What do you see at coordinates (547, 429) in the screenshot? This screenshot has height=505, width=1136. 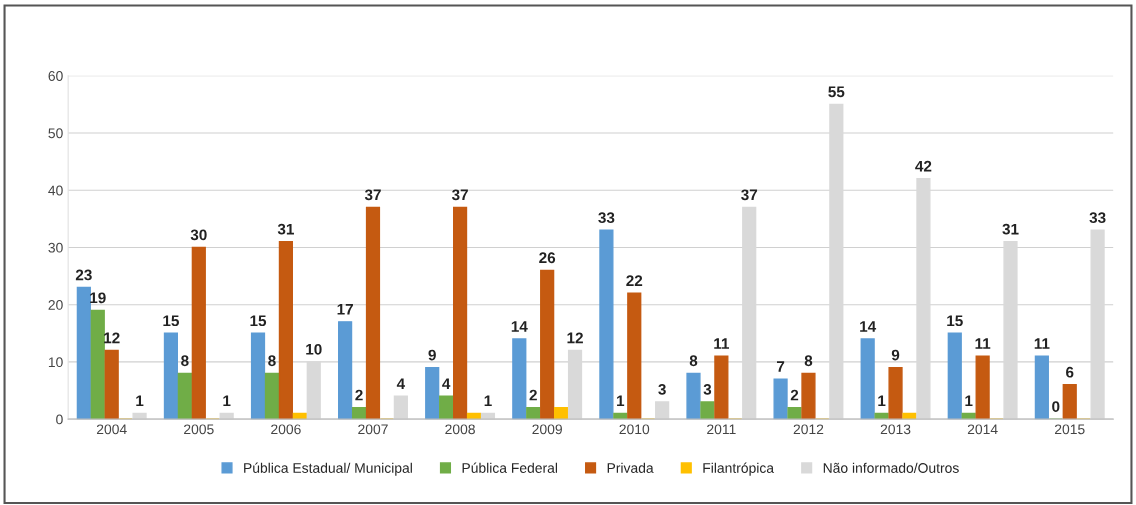 I see `x-tick-label: 2009` at bounding box center [547, 429].